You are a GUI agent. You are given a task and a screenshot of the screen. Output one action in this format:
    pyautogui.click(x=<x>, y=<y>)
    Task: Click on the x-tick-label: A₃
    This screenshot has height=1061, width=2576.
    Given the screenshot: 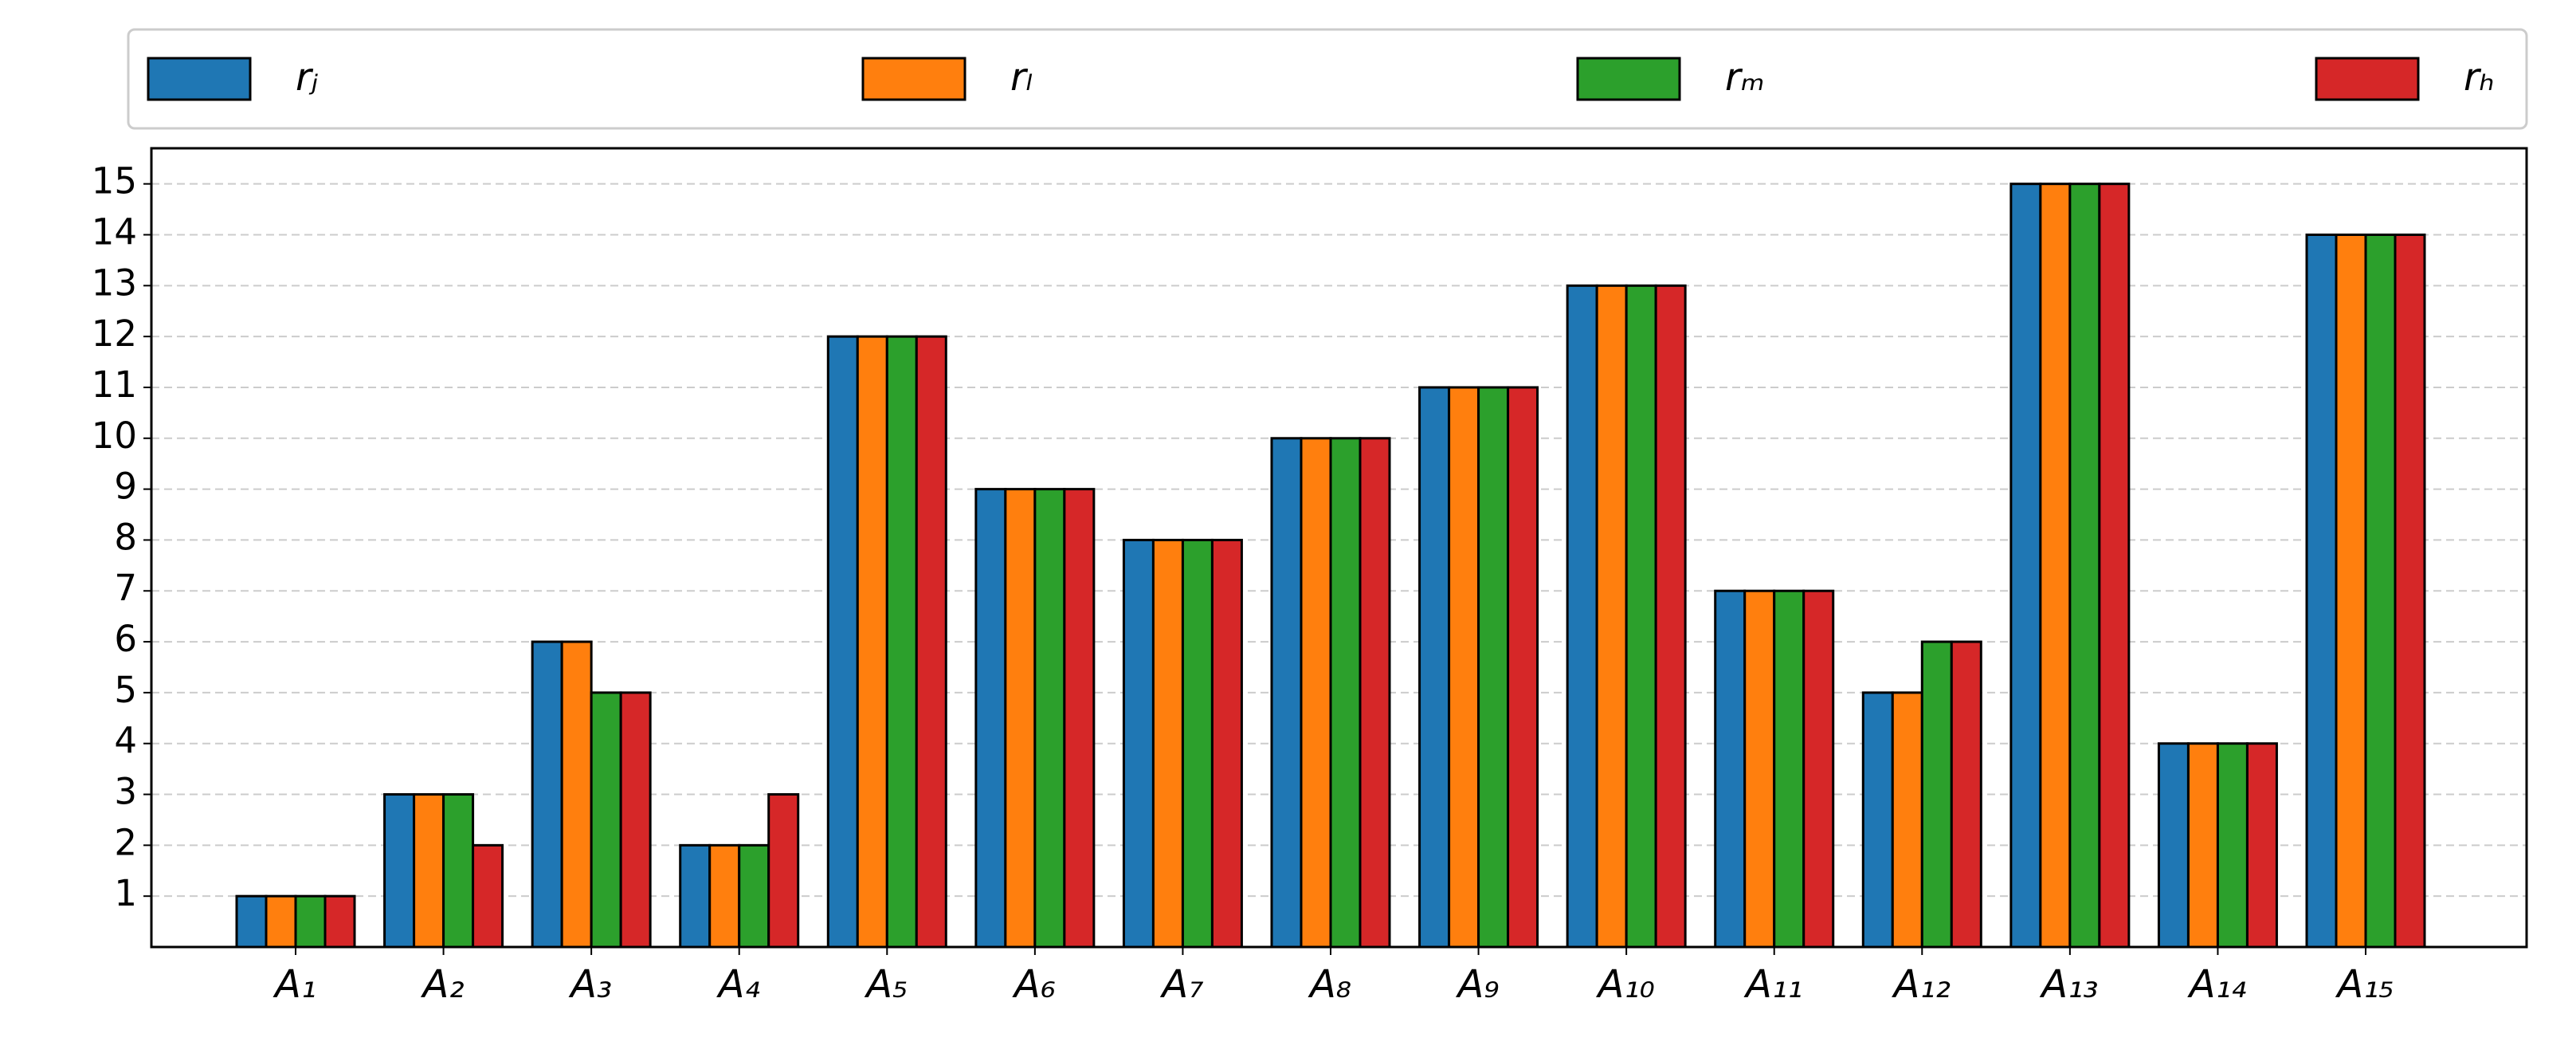 What is the action you would take?
    pyautogui.click(x=590, y=985)
    